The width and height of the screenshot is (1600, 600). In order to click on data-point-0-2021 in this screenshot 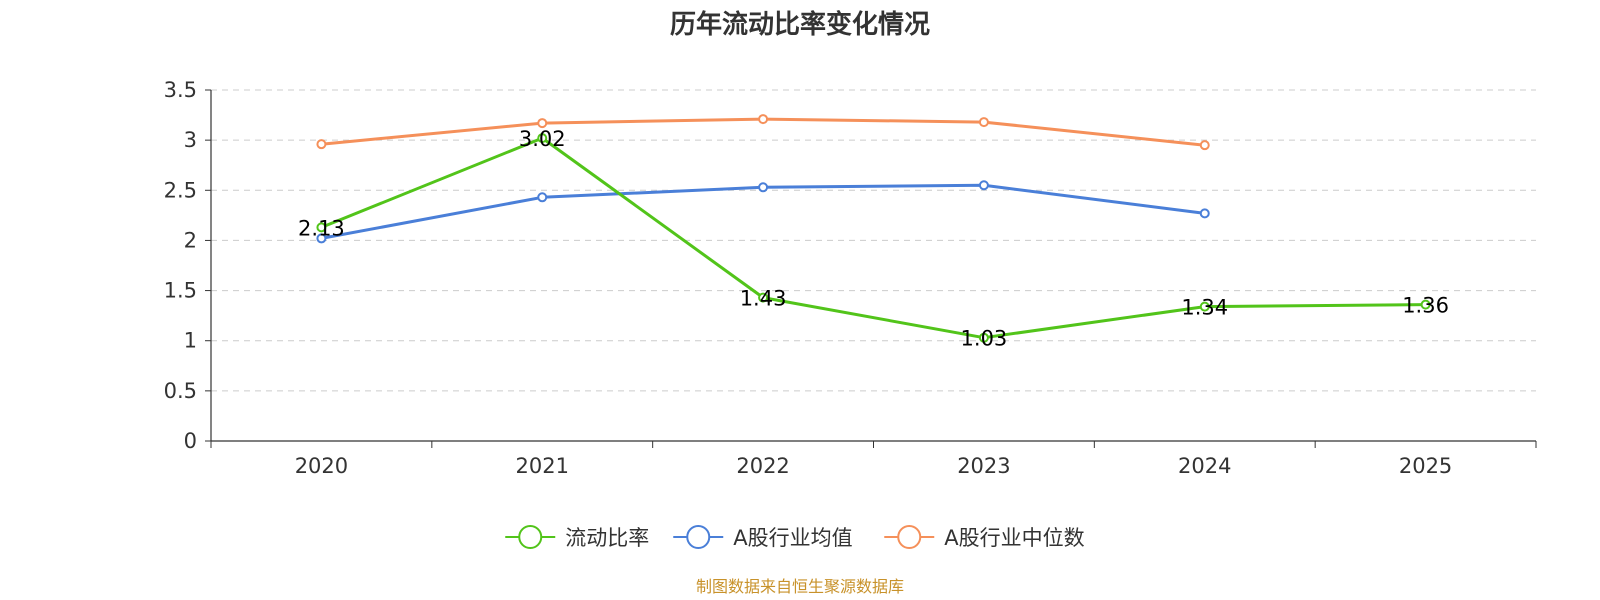, I will do `click(542, 138)`.